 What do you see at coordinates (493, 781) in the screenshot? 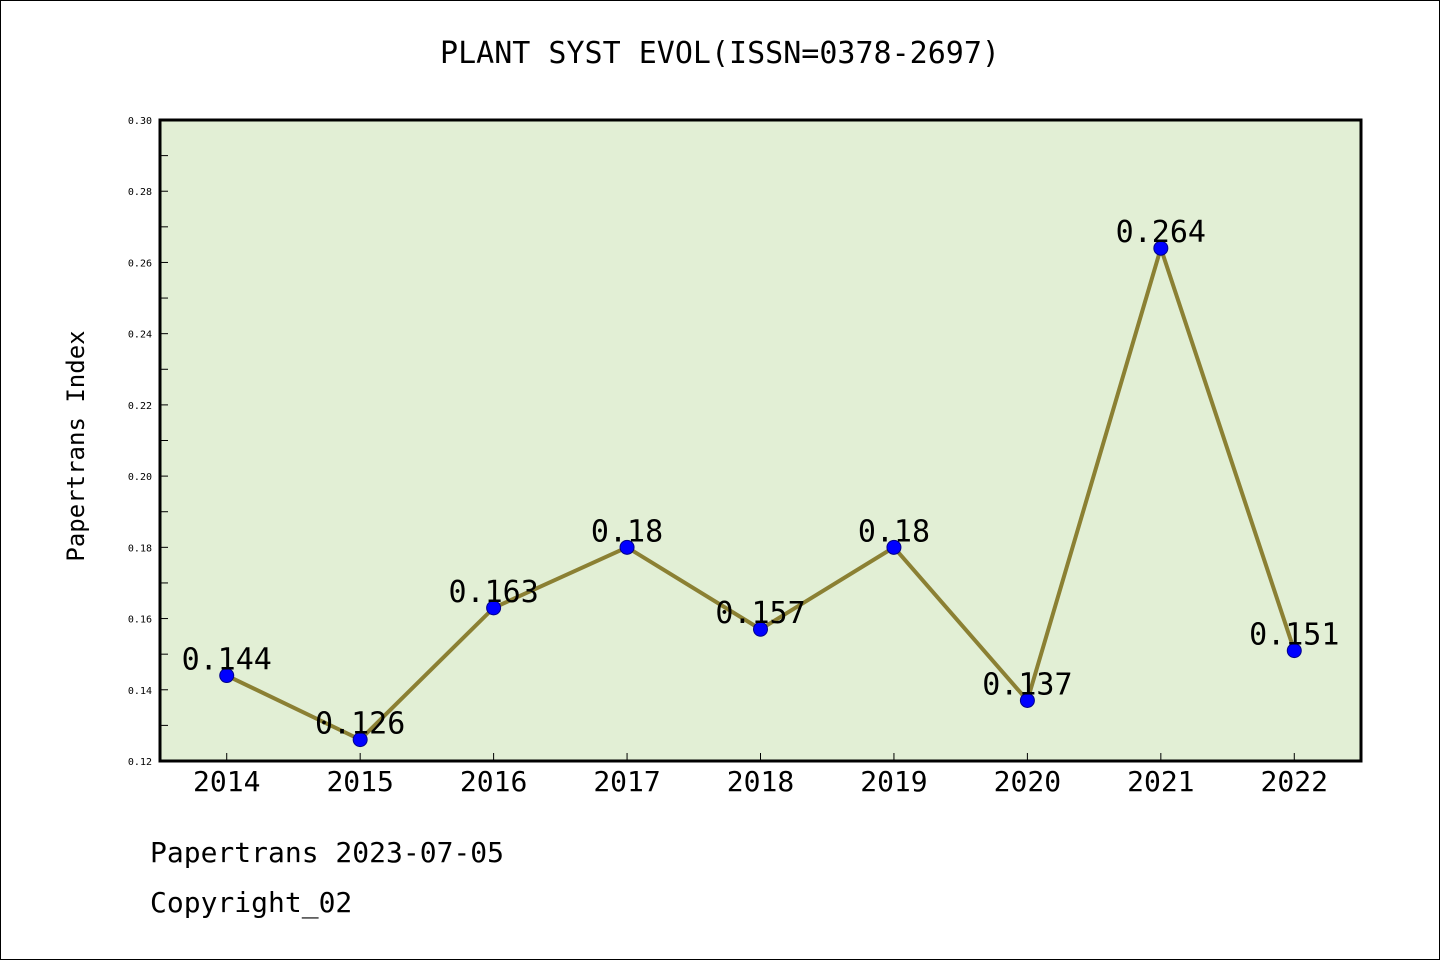
I see `x-tick-label: 2016` at bounding box center [493, 781].